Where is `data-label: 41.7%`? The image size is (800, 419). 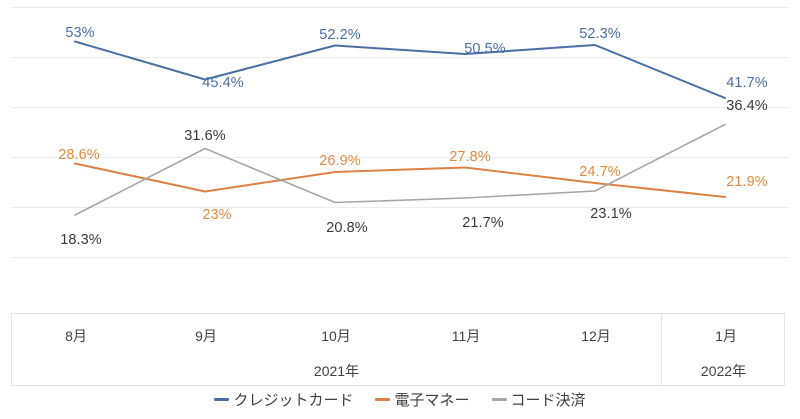 data-label: 41.7% is located at coordinates (747, 83).